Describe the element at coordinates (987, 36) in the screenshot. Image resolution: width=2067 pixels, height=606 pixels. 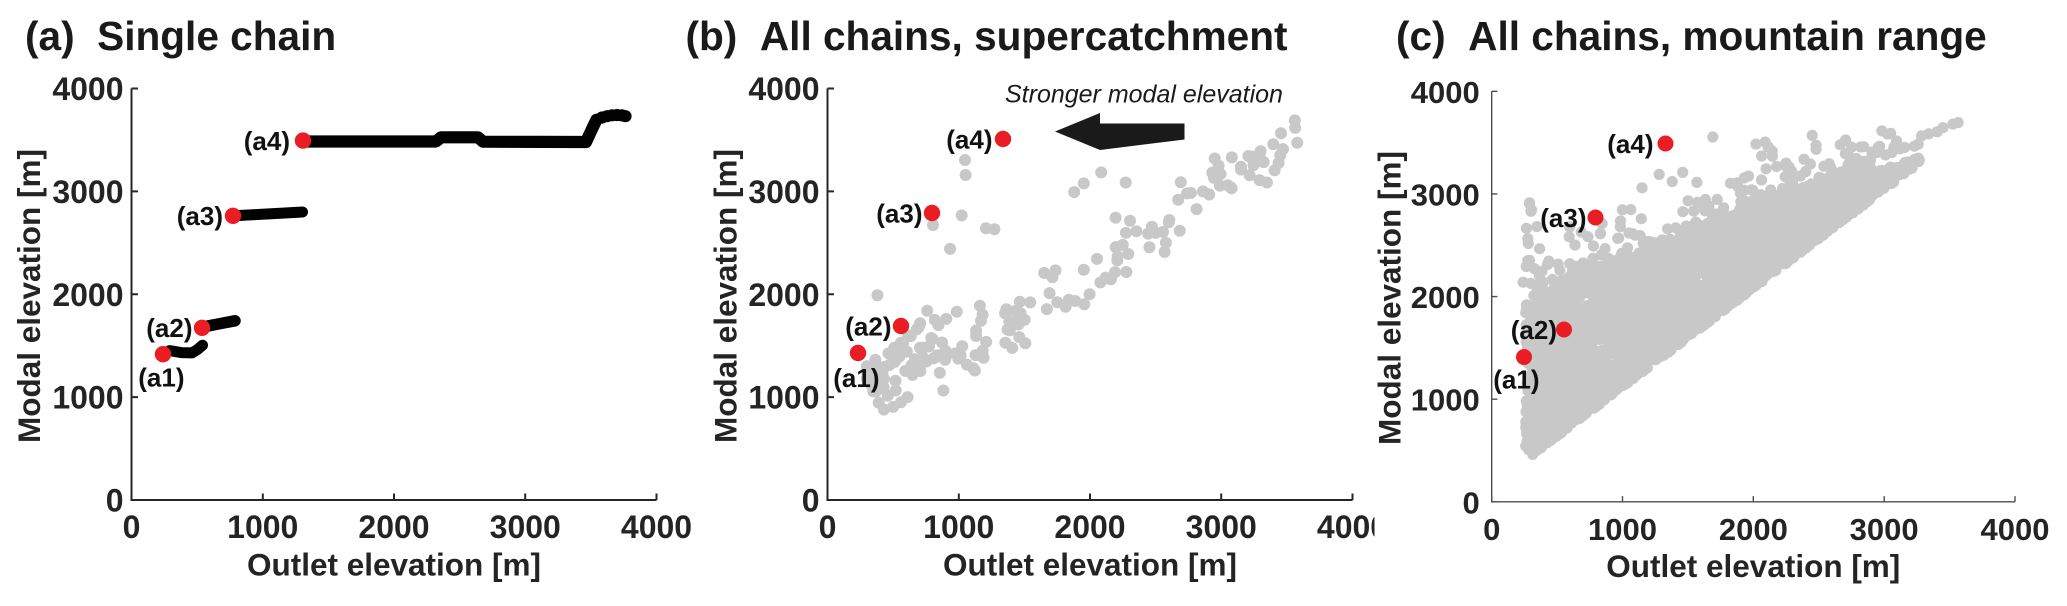
I see `svg-text:(b) All chains, supercatchmen: (b) All chains, supercatchment` at that location.